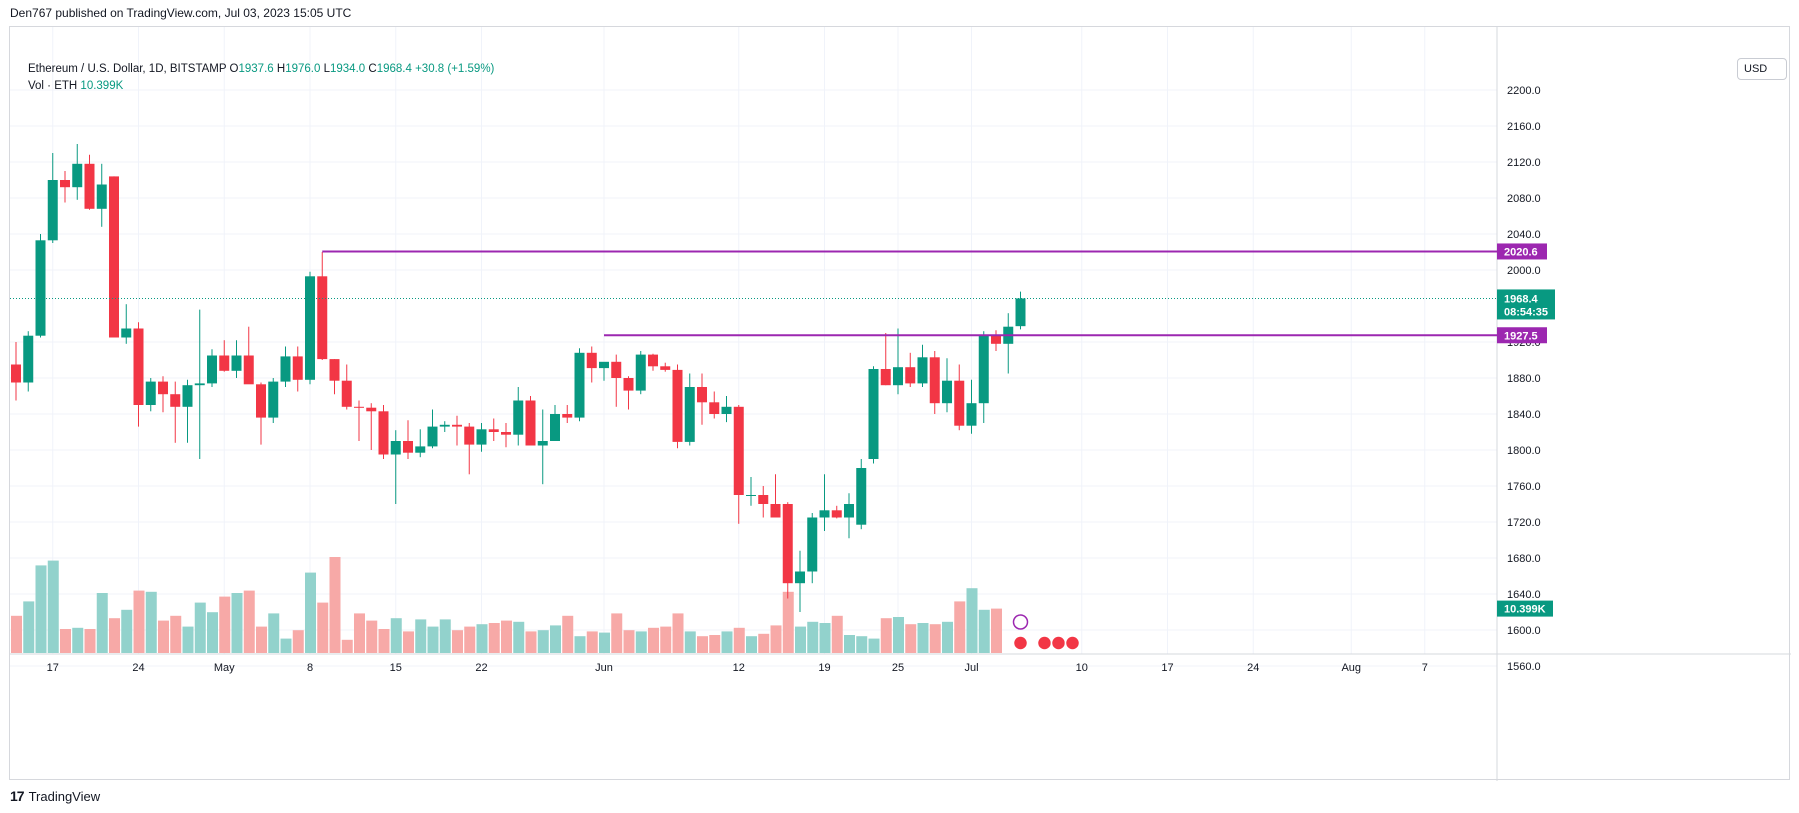 This screenshot has width=1799, height=813. What do you see at coordinates (1524, 91) in the screenshot?
I see `price-tick-label: 2200.0` at bounding box center [1524, 91].